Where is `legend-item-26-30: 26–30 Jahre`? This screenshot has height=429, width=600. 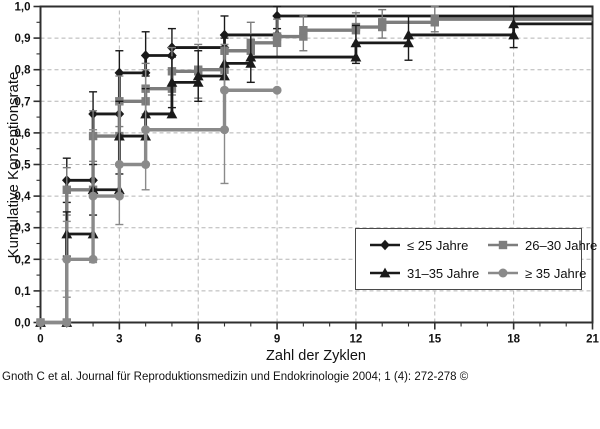 legend-item-26-30: 26–30 Jahre is located at coordinates (541, 245).